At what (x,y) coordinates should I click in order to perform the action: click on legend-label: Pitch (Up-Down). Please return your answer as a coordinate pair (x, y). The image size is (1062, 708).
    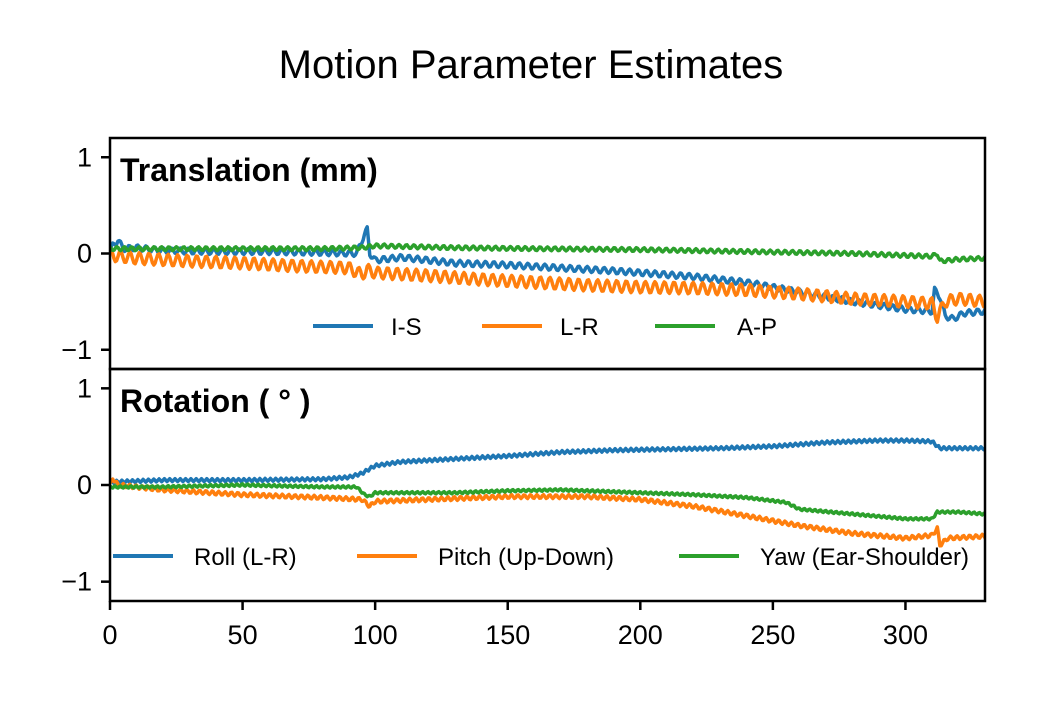
    Looking at the image, I should click on (526, 557).